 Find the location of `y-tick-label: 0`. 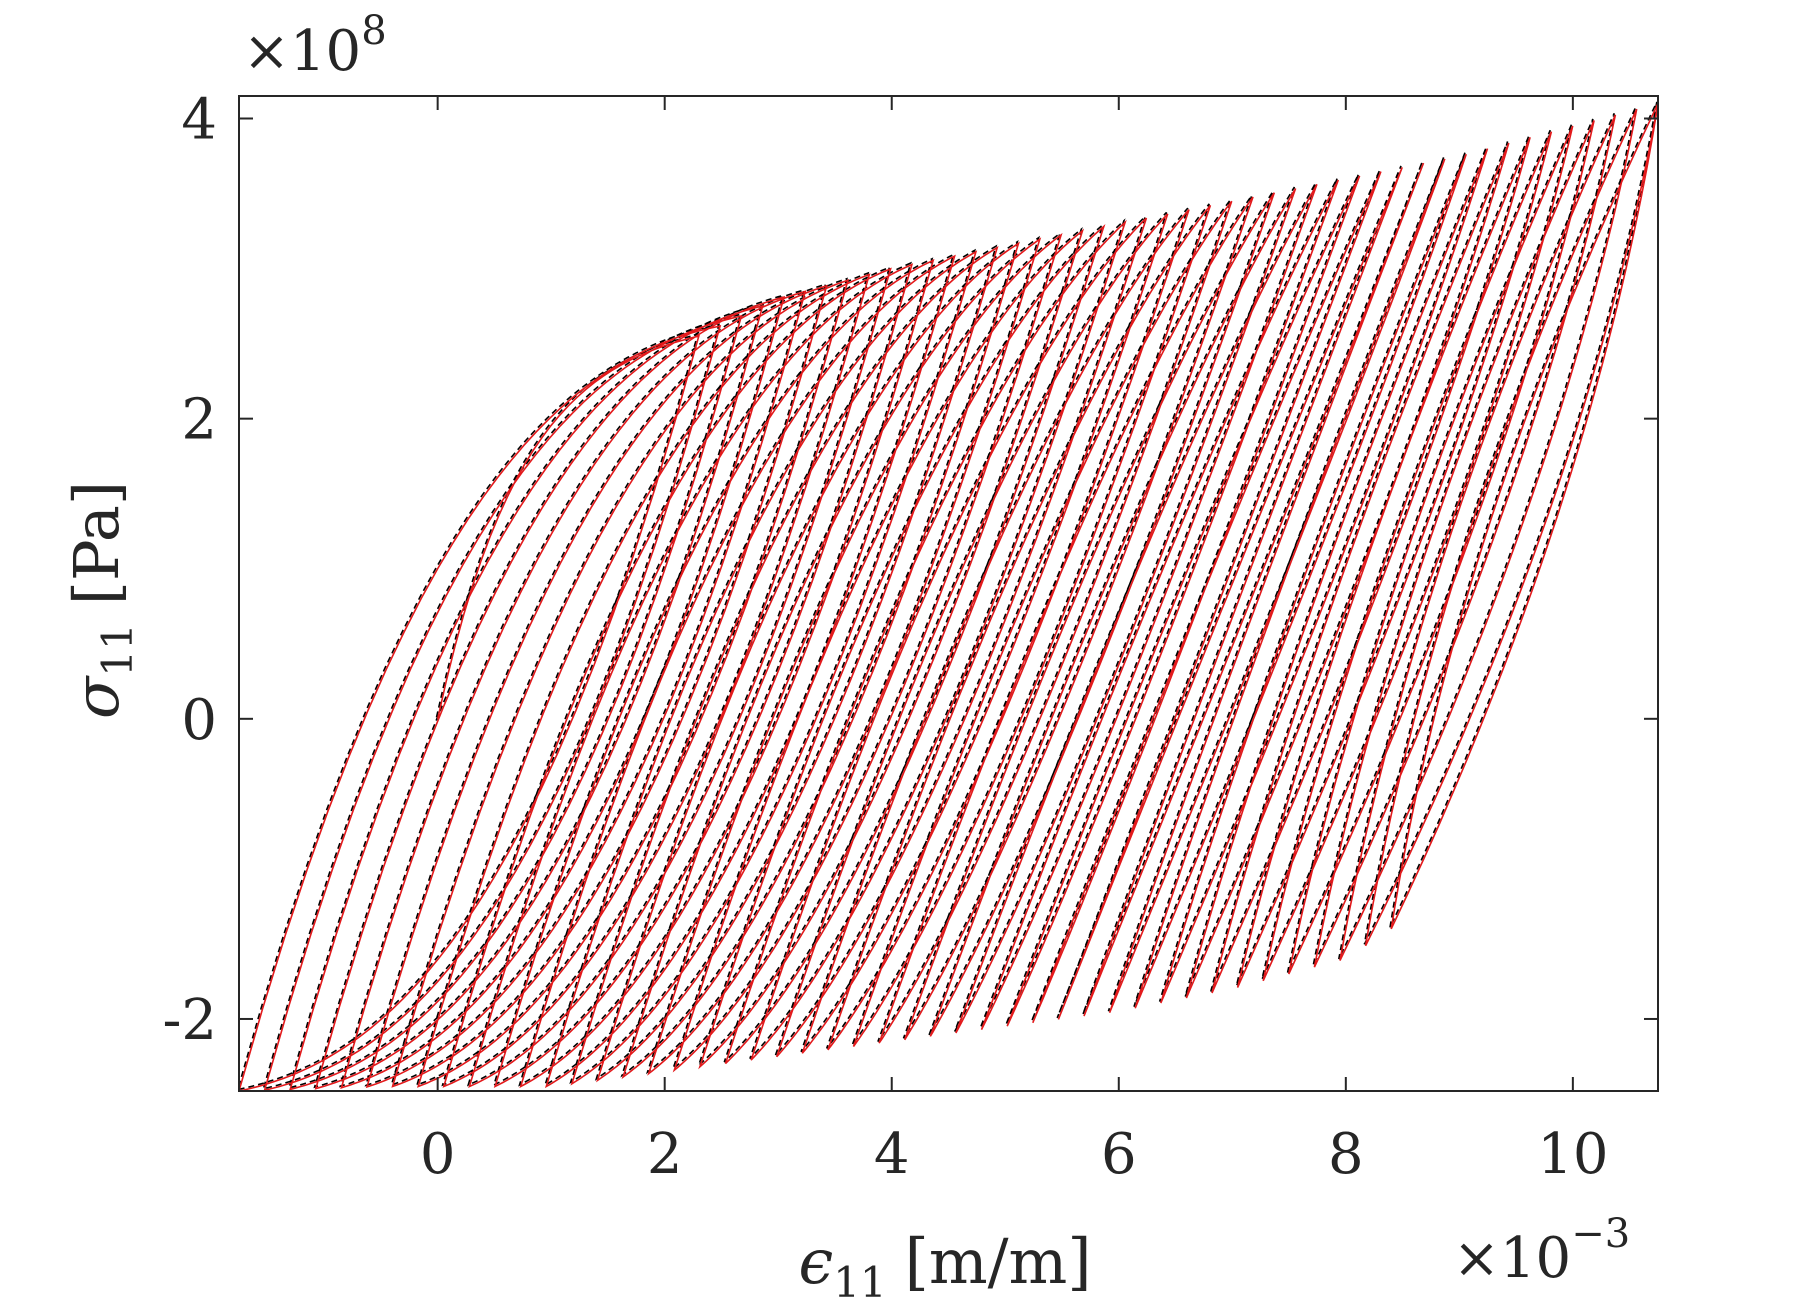

y-tick-label: 0 is located at coordinates (199, 720).